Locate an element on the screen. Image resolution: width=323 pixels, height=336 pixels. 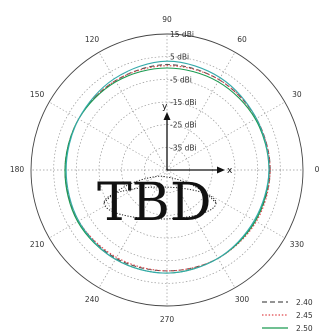
legend-label: 2.50 is located at coordinates (304, 328).